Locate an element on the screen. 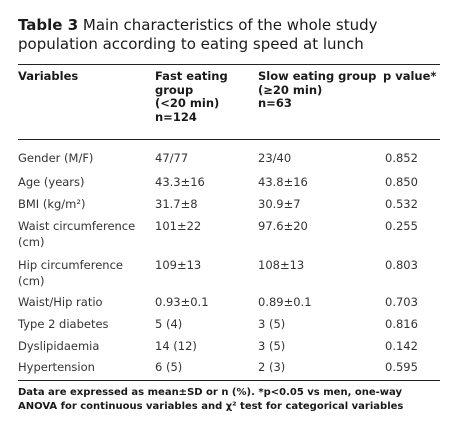  row-fast-value: 47/77 is located at coordinates (172, 158).